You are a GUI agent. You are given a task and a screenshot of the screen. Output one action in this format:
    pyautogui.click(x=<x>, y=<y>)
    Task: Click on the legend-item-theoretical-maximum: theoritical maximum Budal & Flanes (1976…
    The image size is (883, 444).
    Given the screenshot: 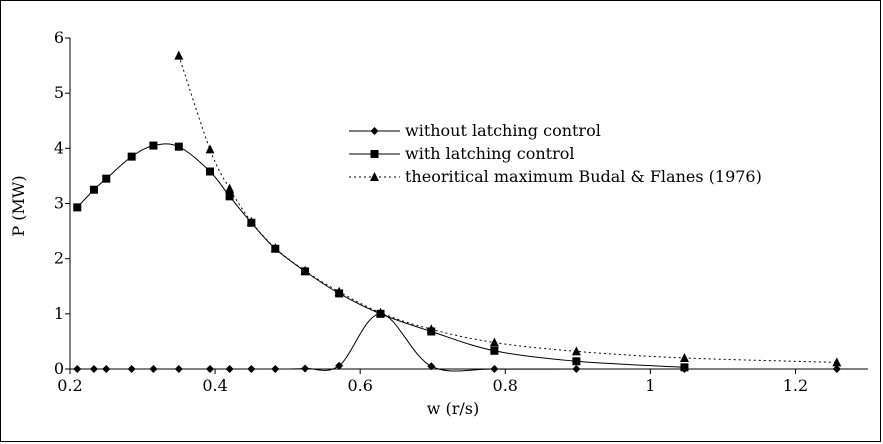 What is the action you would take?
    pyautogui.click(x=555, y=176)
    